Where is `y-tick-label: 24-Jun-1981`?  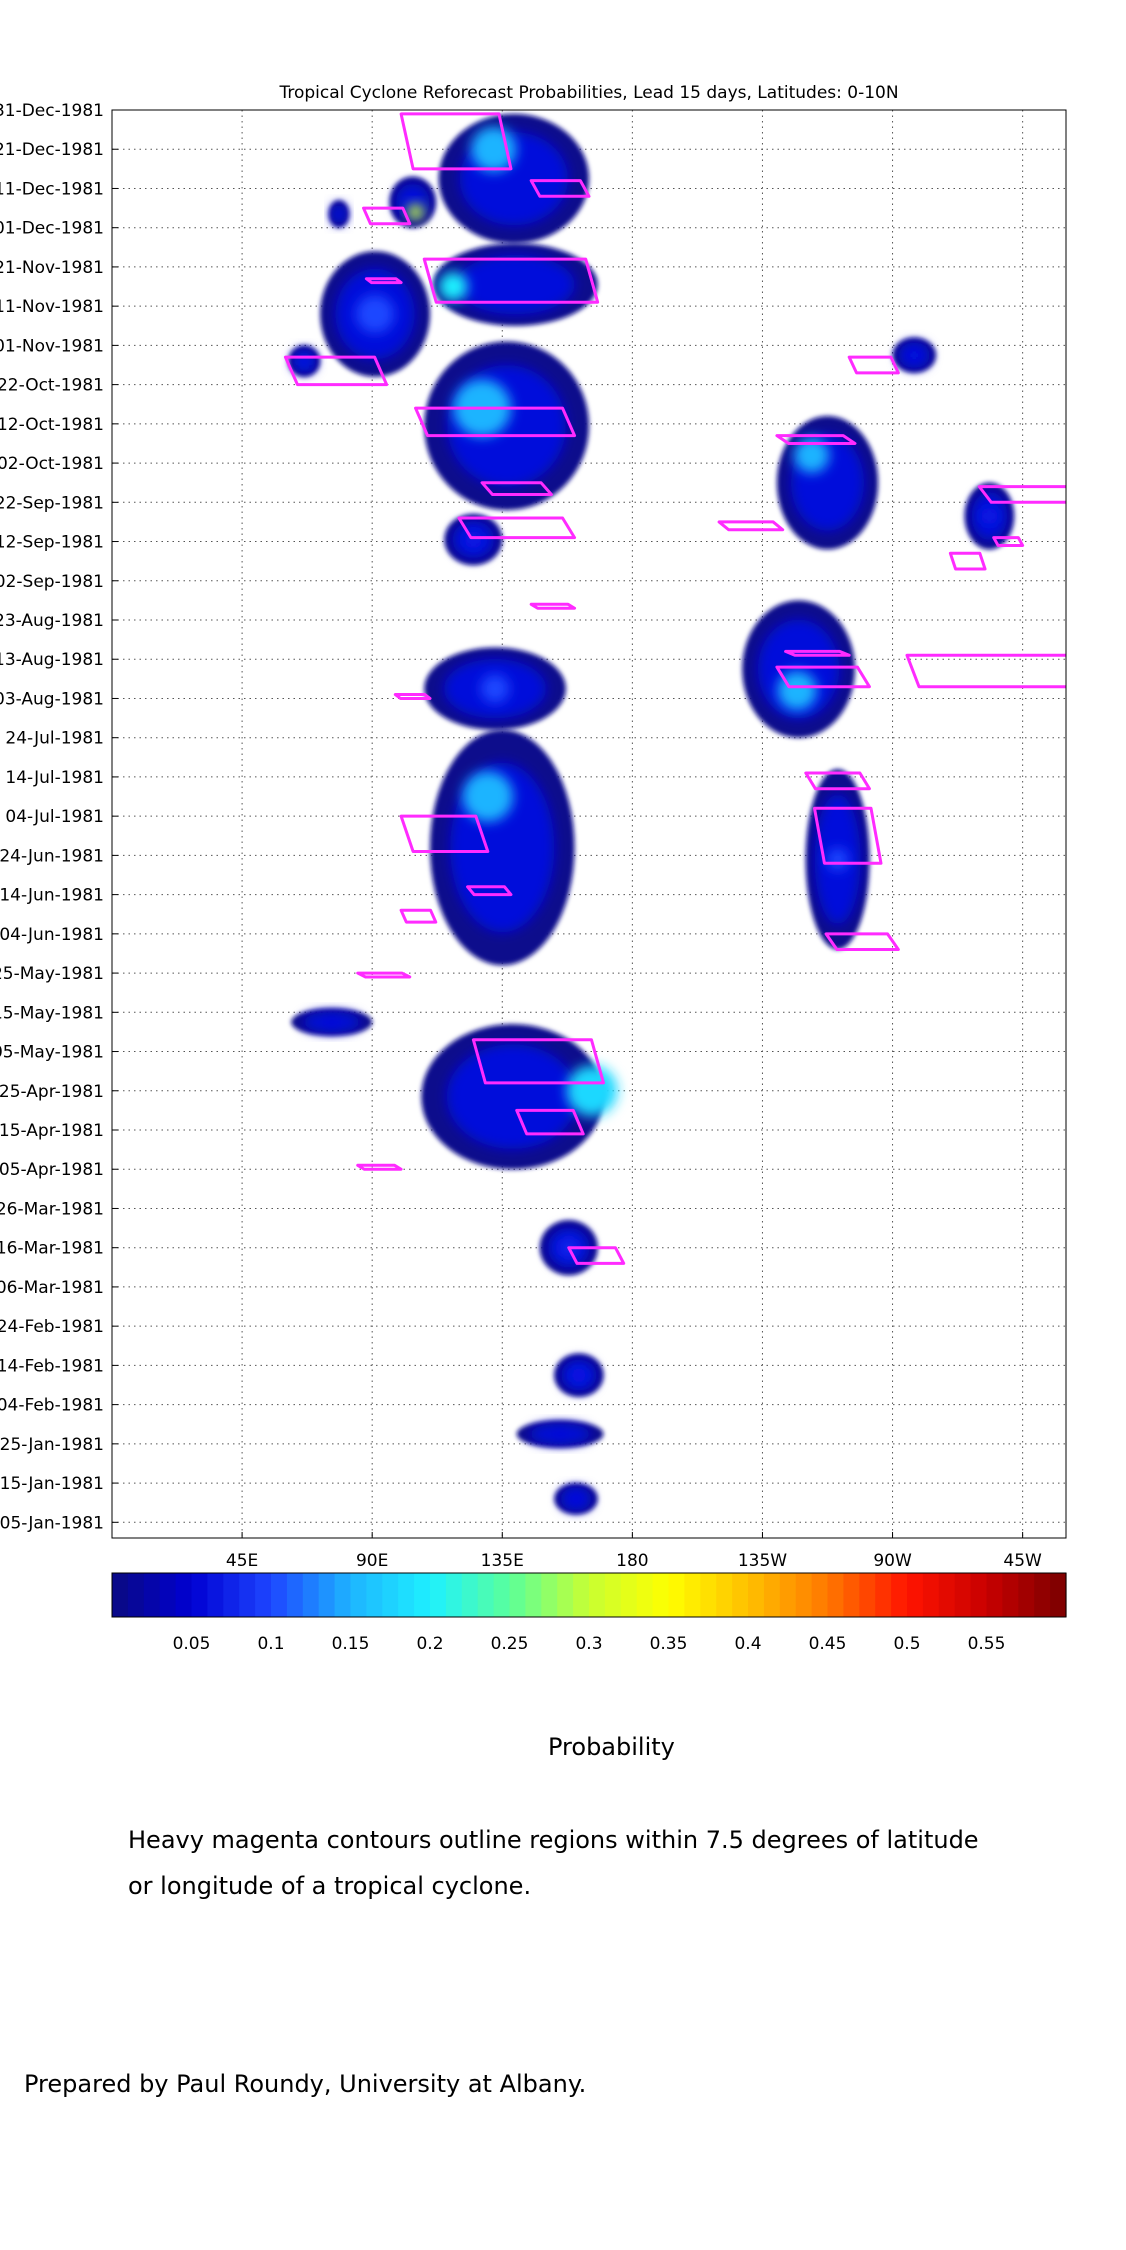
y-tick-label: 24-Jun-1981 is located at coordinates (52, 856).